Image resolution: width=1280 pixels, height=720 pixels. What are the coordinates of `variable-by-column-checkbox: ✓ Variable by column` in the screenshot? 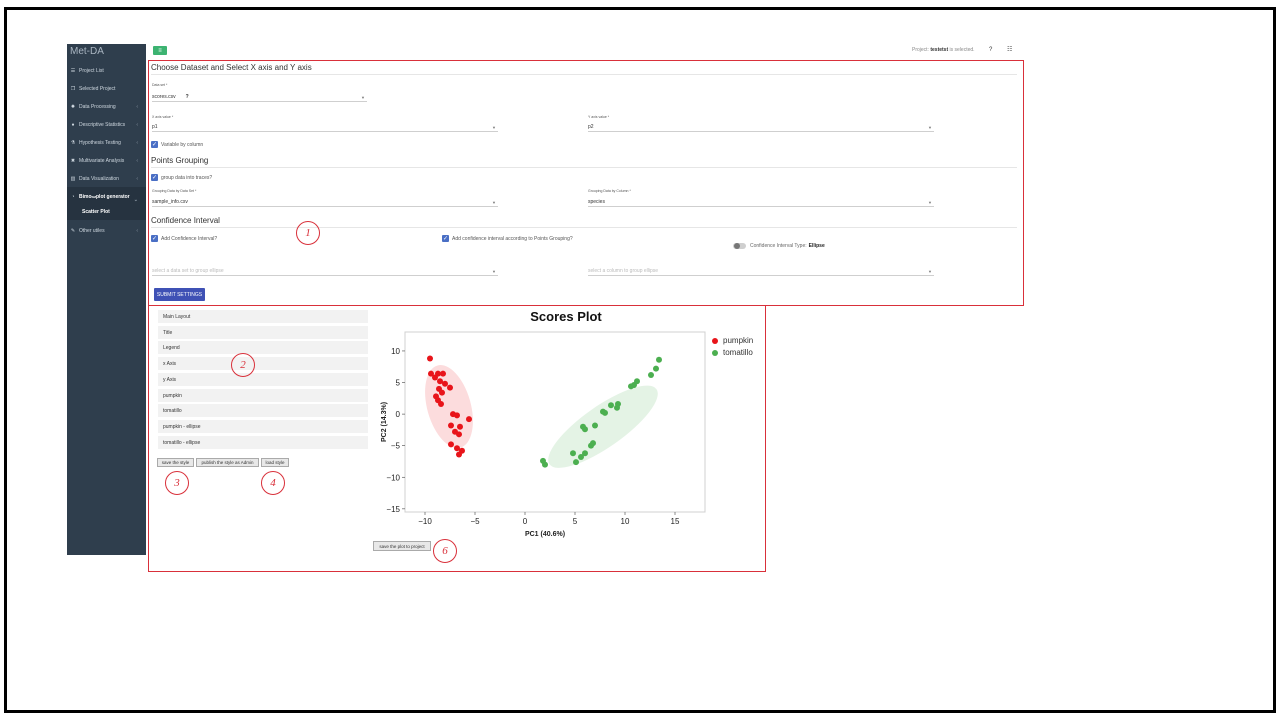 It's located at (177, 144).